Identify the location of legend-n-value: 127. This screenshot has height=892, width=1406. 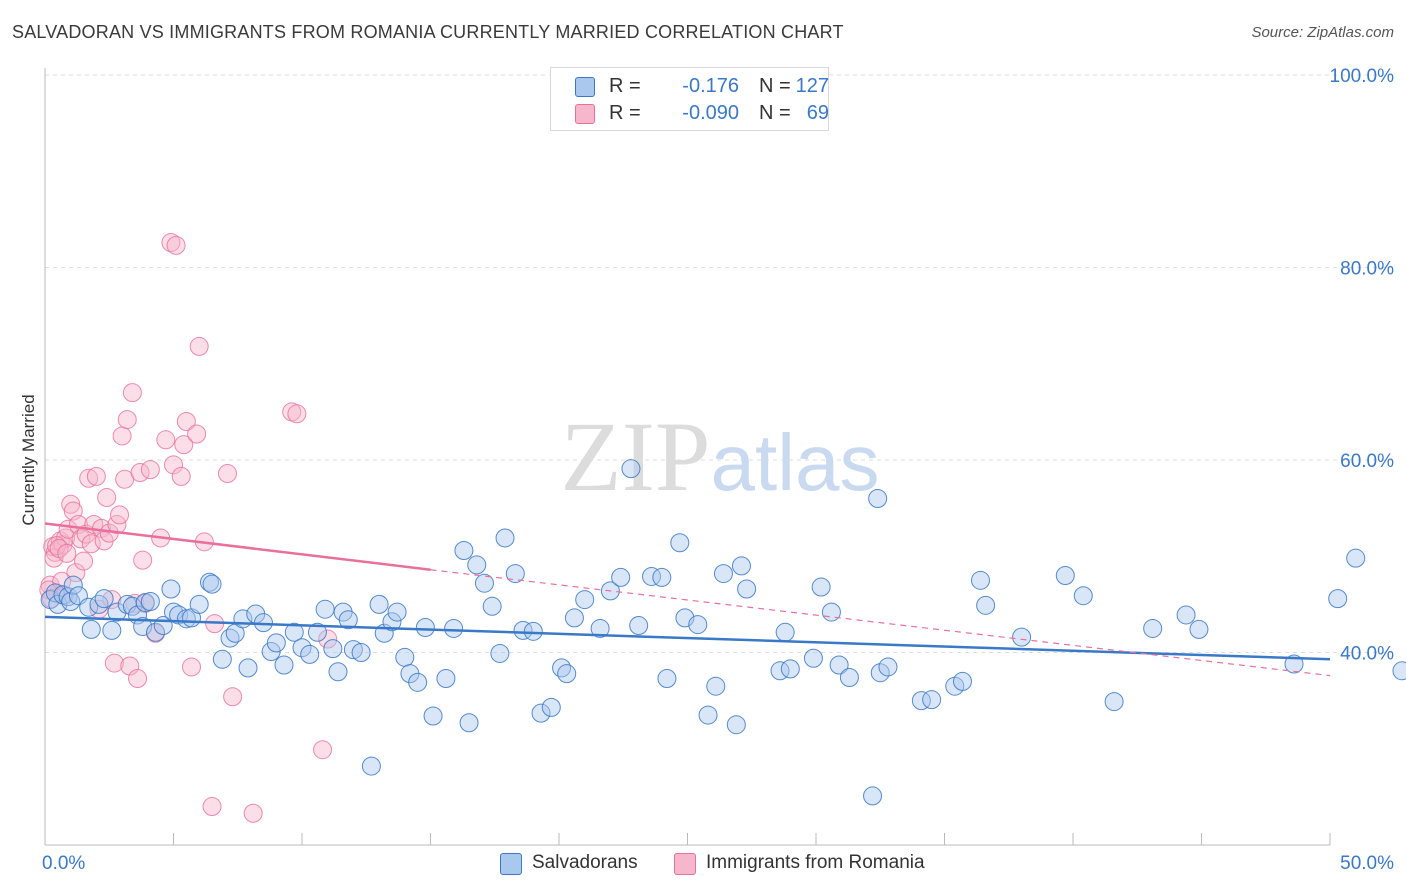
(812, 86).